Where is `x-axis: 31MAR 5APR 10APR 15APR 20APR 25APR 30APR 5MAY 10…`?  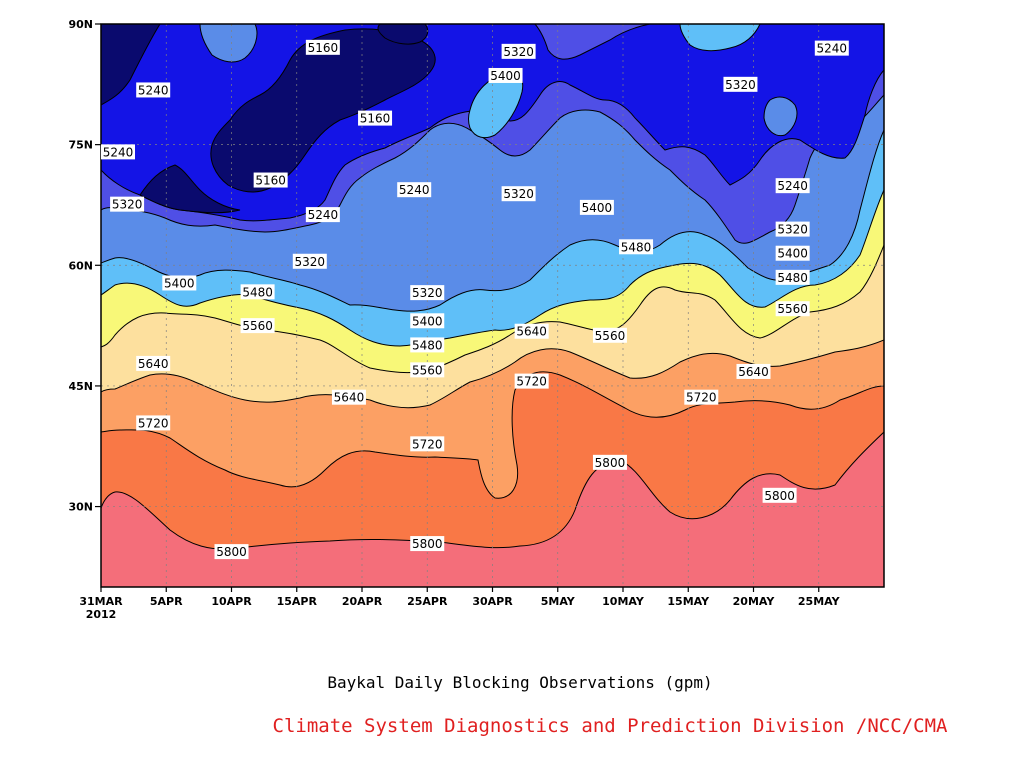 x-axis: 31MAR 5APR 10APR 15APR 20APR 25APR 30APR 5MAY 10… is located at coordinates (460, 604).